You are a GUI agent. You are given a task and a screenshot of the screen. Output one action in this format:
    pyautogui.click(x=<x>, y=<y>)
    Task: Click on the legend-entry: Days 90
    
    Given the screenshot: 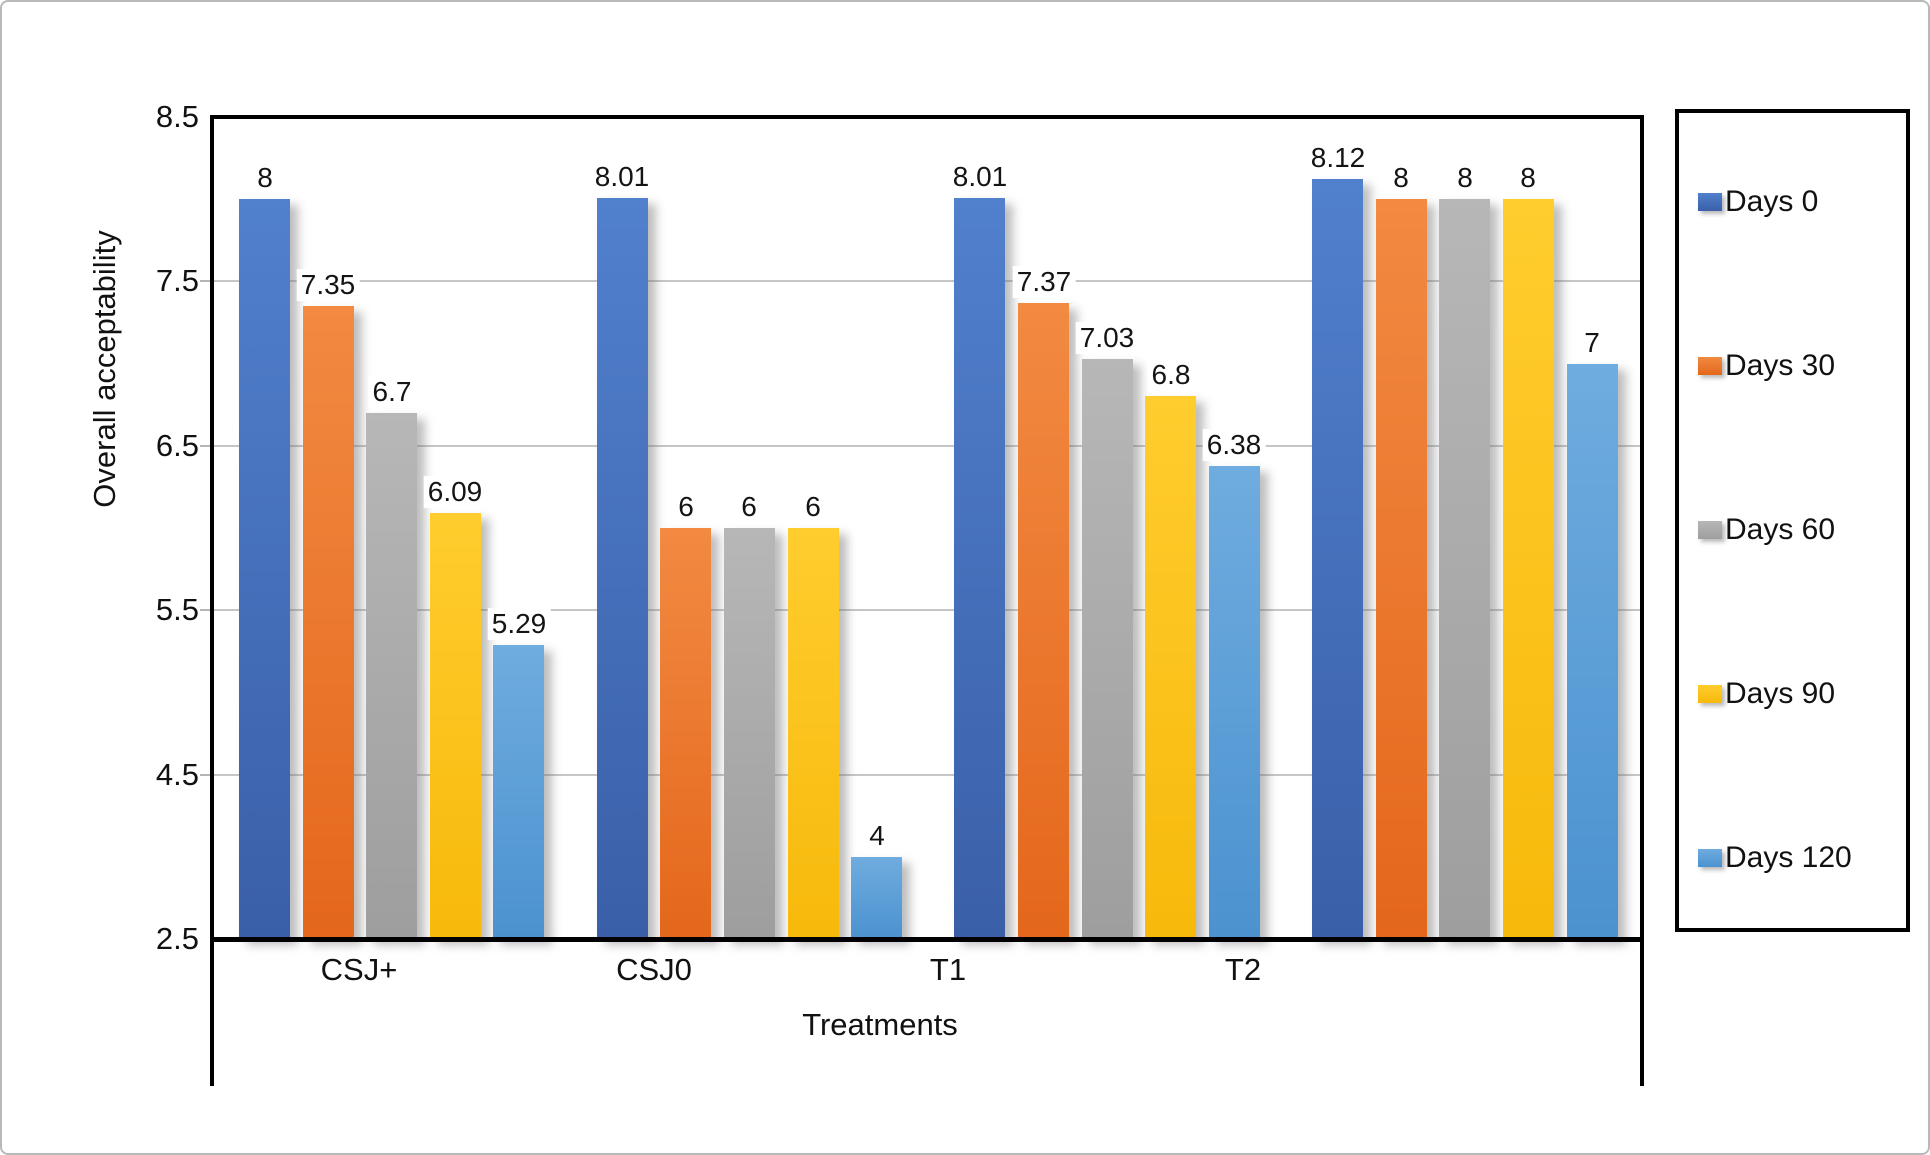 What is the action you would take?
    pyautogui.click(x=1766, y=694)
    